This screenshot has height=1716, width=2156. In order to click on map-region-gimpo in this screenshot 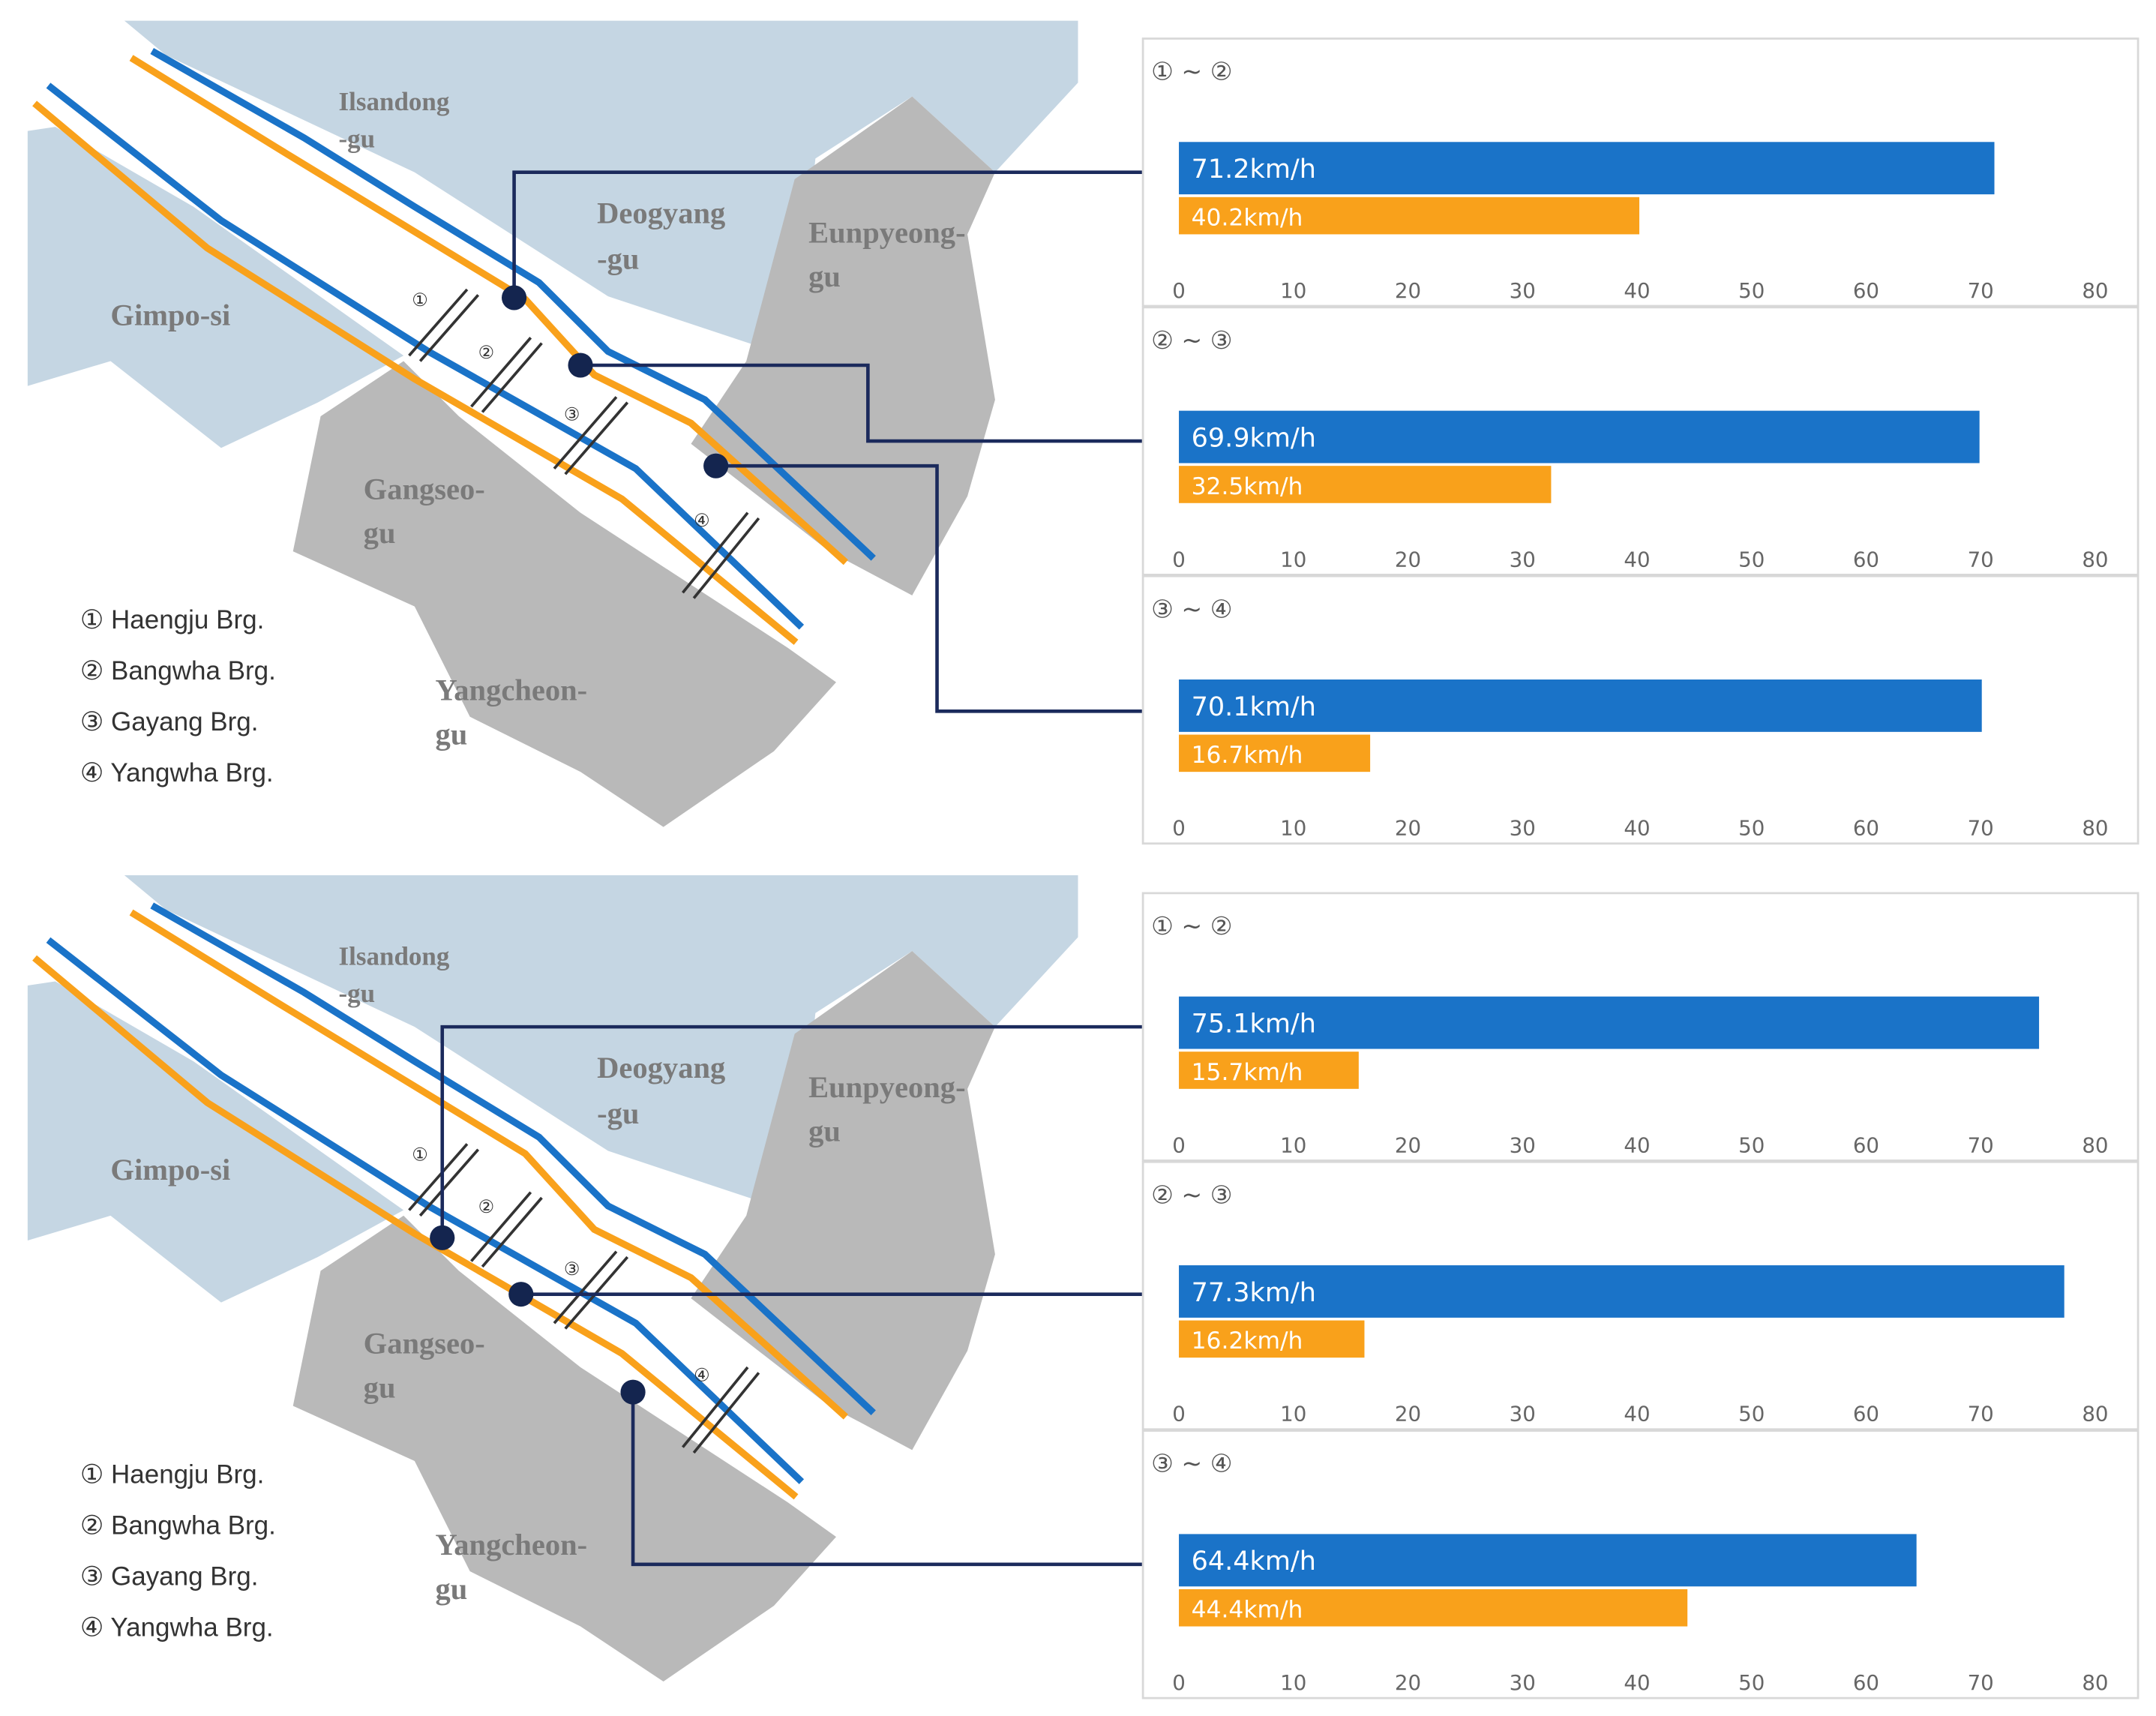, I will do `click(215, 1142)`.